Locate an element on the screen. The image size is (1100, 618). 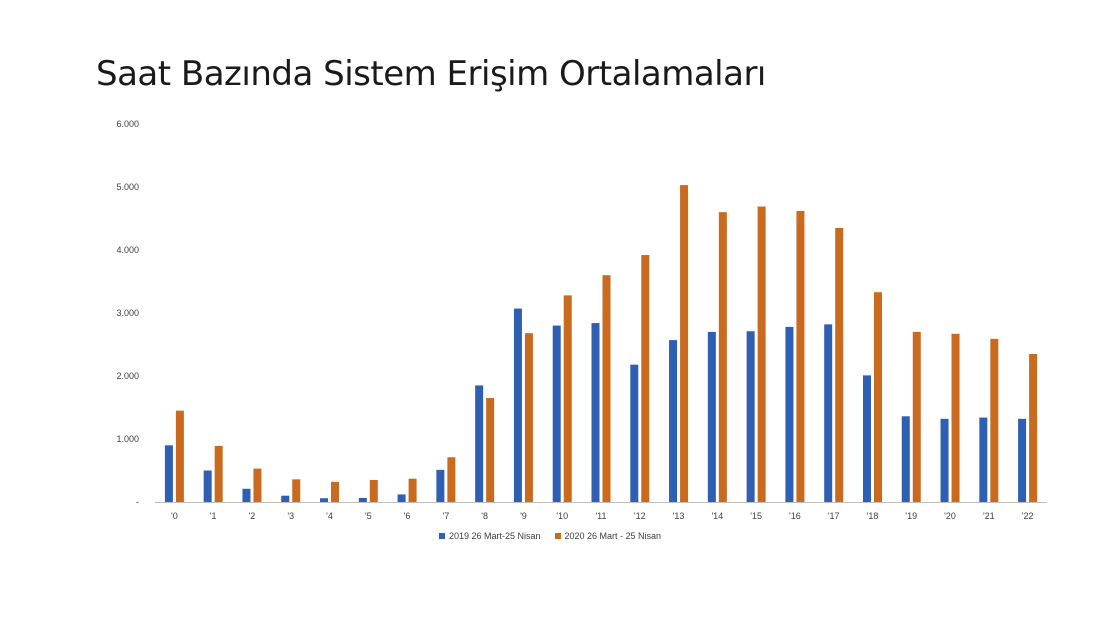
x-tick-label: '17 is located at coordinates (834, 516).